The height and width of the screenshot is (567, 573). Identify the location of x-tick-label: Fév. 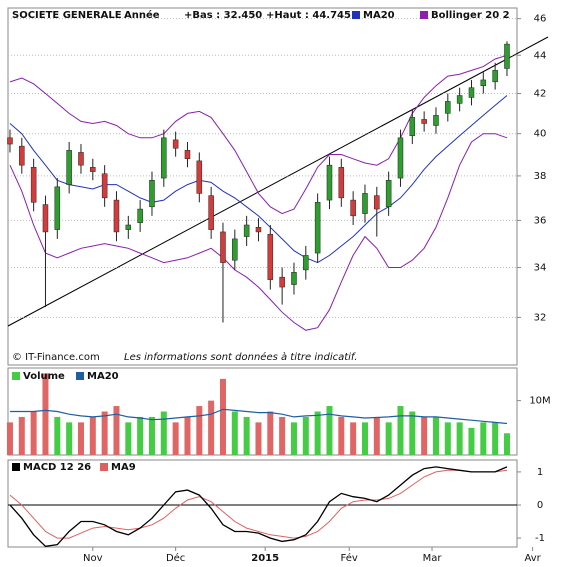
(349, 558).